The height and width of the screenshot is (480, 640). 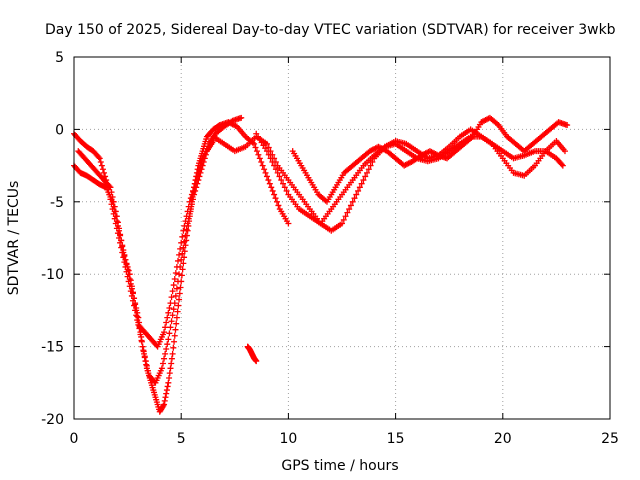 I want to click on x-tick-label: 10, so click(x=288, y=439).